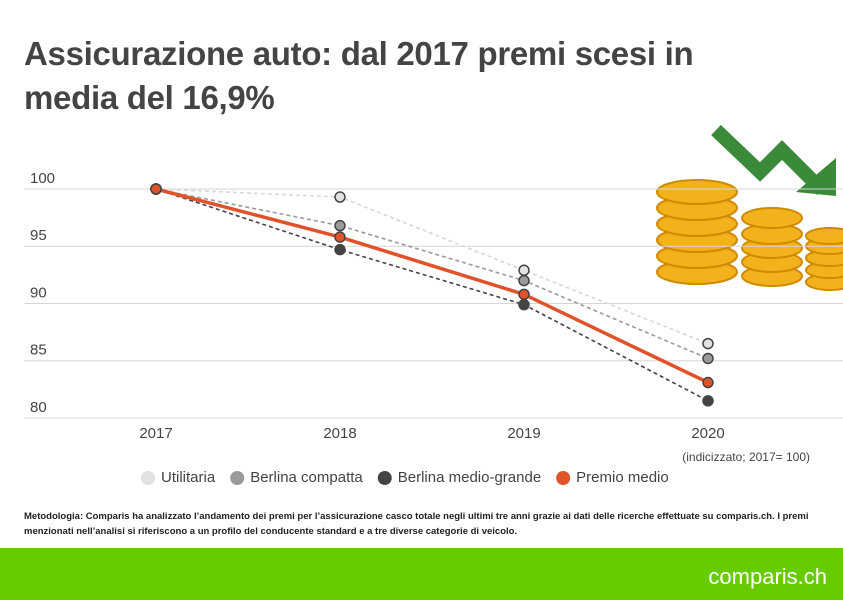 The image size is (843, 600). What do you see at coordinates (767, 576) in the screenshot?
I see `logo: comparis.ch` at bounding box center [767, 576].